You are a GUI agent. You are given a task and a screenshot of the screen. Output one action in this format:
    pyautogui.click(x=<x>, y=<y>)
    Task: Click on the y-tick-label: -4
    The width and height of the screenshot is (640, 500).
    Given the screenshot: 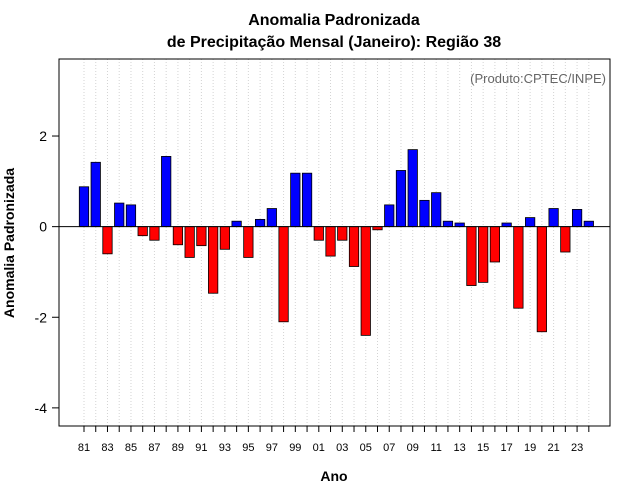 What is the action you would take?
    pyautogui.click(x=41, y=408)
    